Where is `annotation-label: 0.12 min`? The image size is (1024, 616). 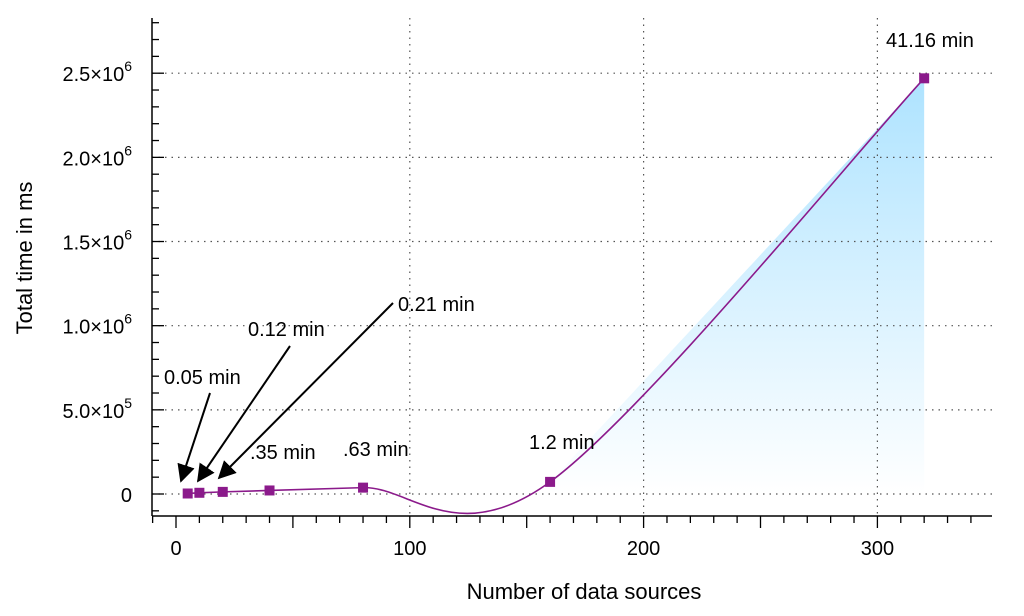
annotation-label: 0.12 min is located at coordinates (286, 330).